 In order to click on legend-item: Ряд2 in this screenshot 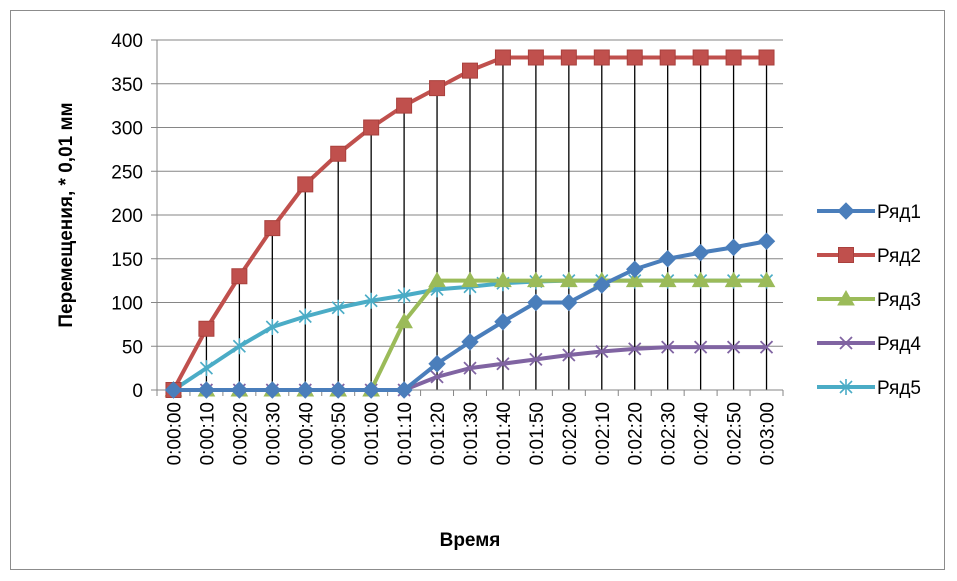, I will do `click(869, 256)`.